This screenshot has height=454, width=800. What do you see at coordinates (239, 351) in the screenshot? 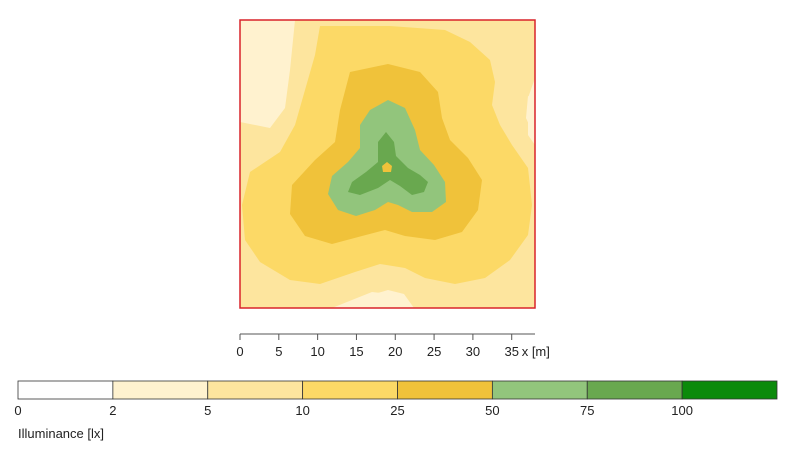
I see `x-tick-label: 0` at bounding box center [239, 351].